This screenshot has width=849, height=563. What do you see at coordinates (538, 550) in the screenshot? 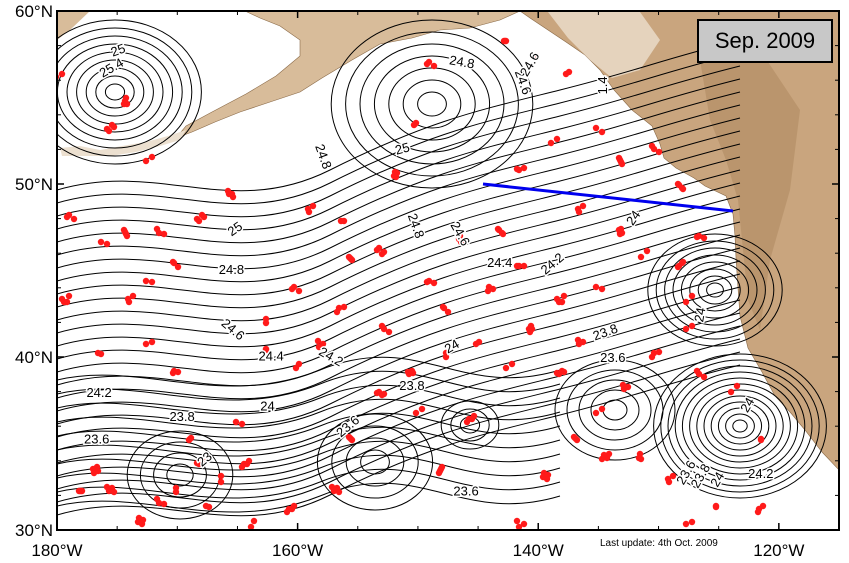
I see `lon-tick-label: 140°W` at bounding box center [538, 550].